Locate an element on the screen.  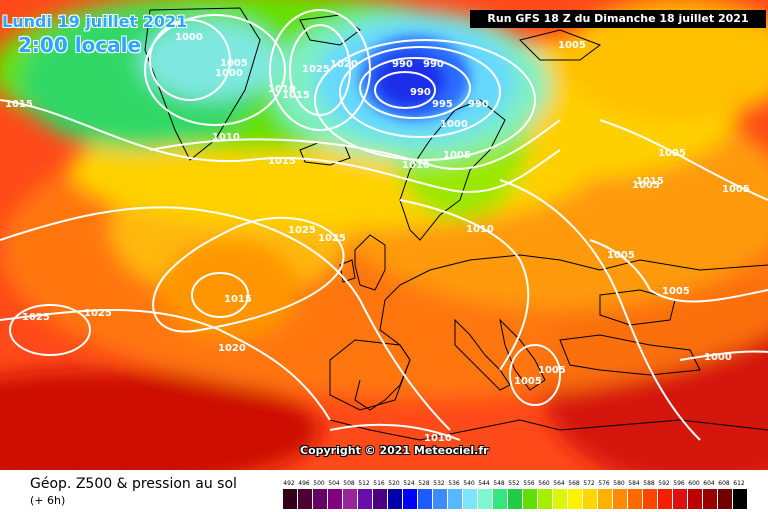
isobar-1010-north is located at coordinates (355, 144).